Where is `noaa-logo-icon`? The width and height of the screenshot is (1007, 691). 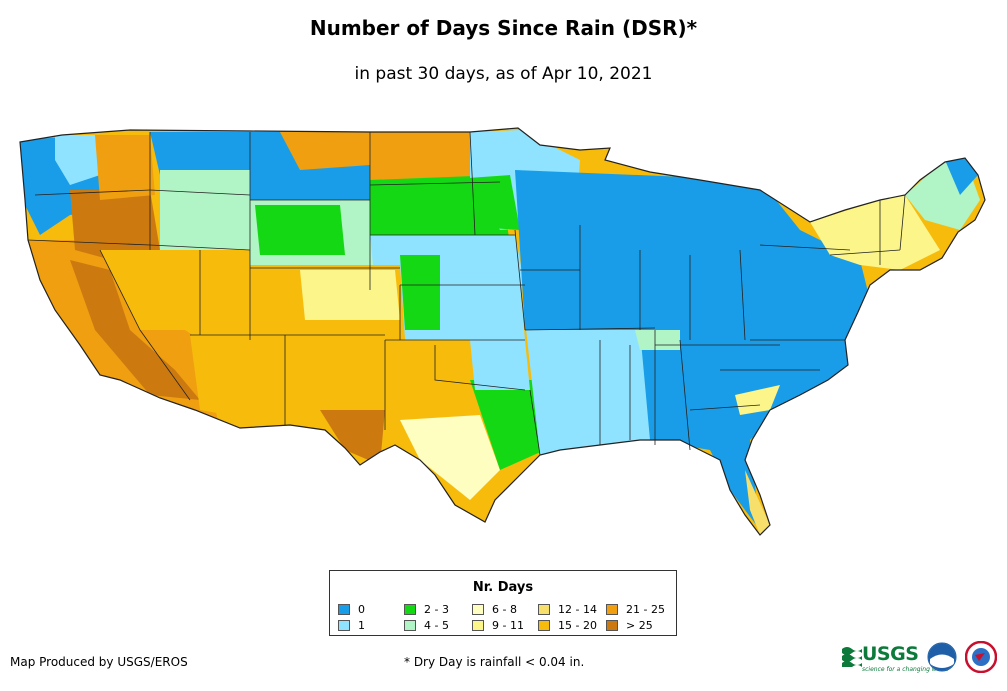 noaa-logo-icon is located at coordinates (942, 657).